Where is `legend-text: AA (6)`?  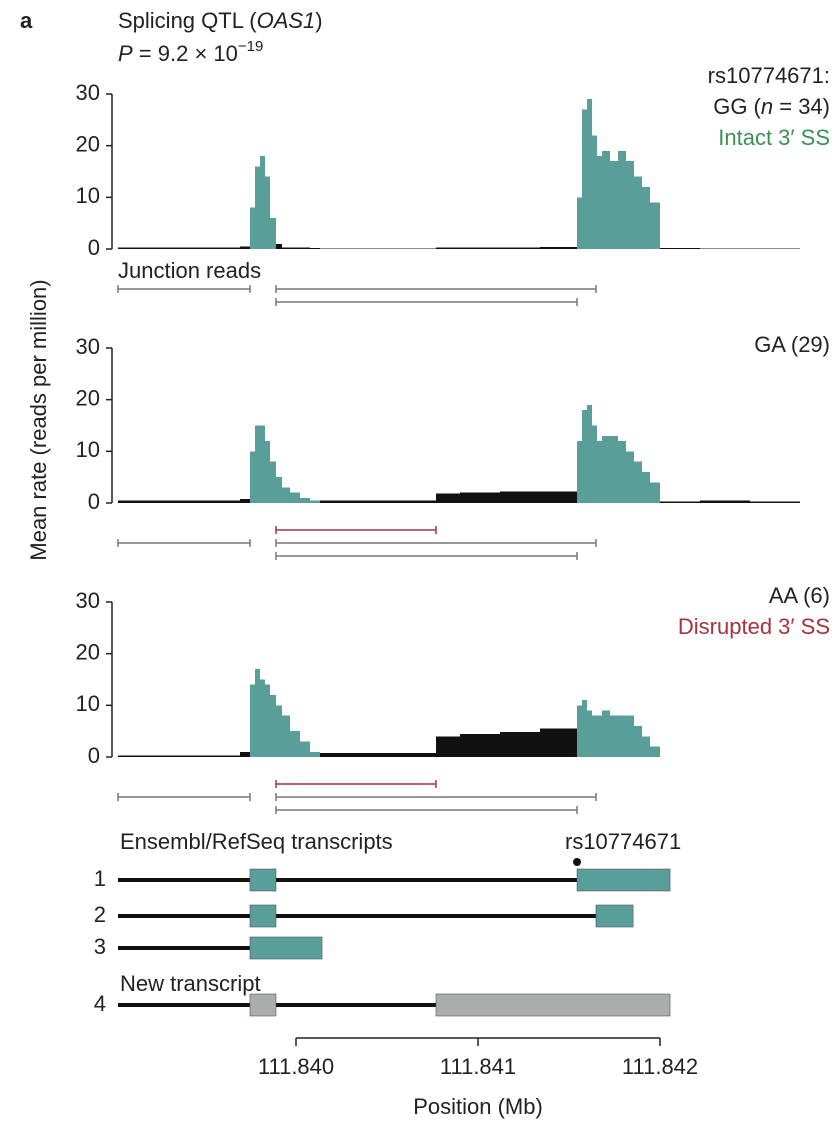
legend-text: AA (6) is located at coordinates (799, 595).